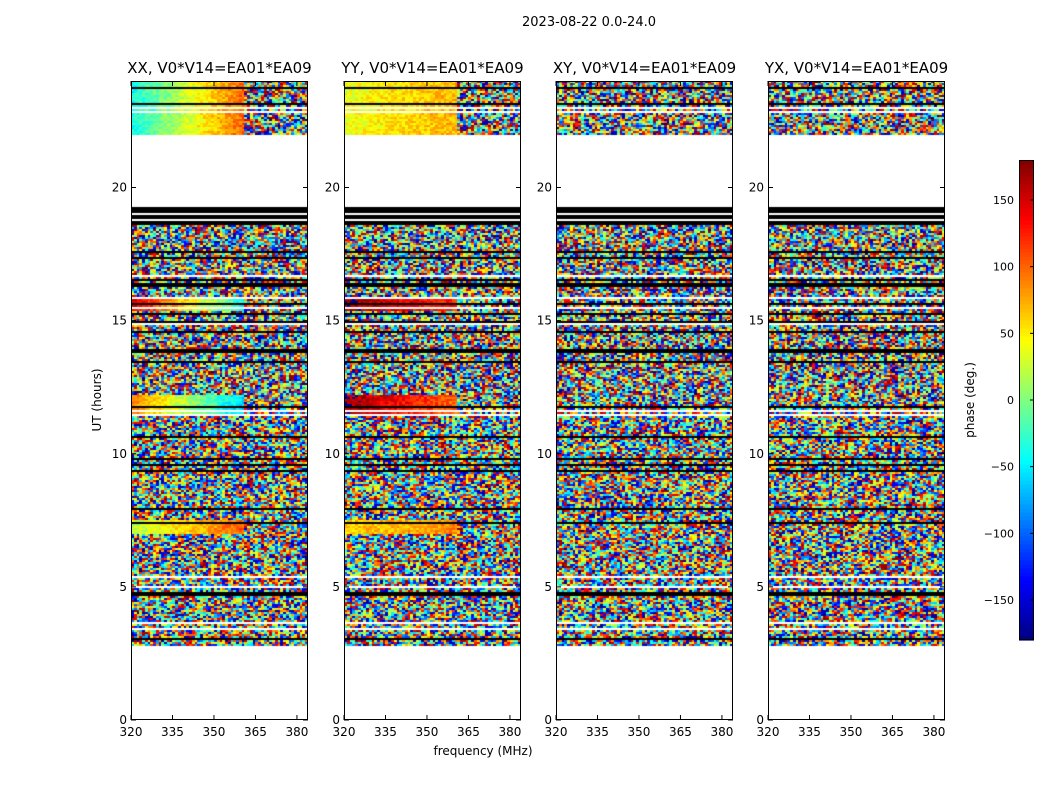 This screenshot has height=800, width=1050. I want to click on x-axis-label: frequency (MHz), so click(482, 751).